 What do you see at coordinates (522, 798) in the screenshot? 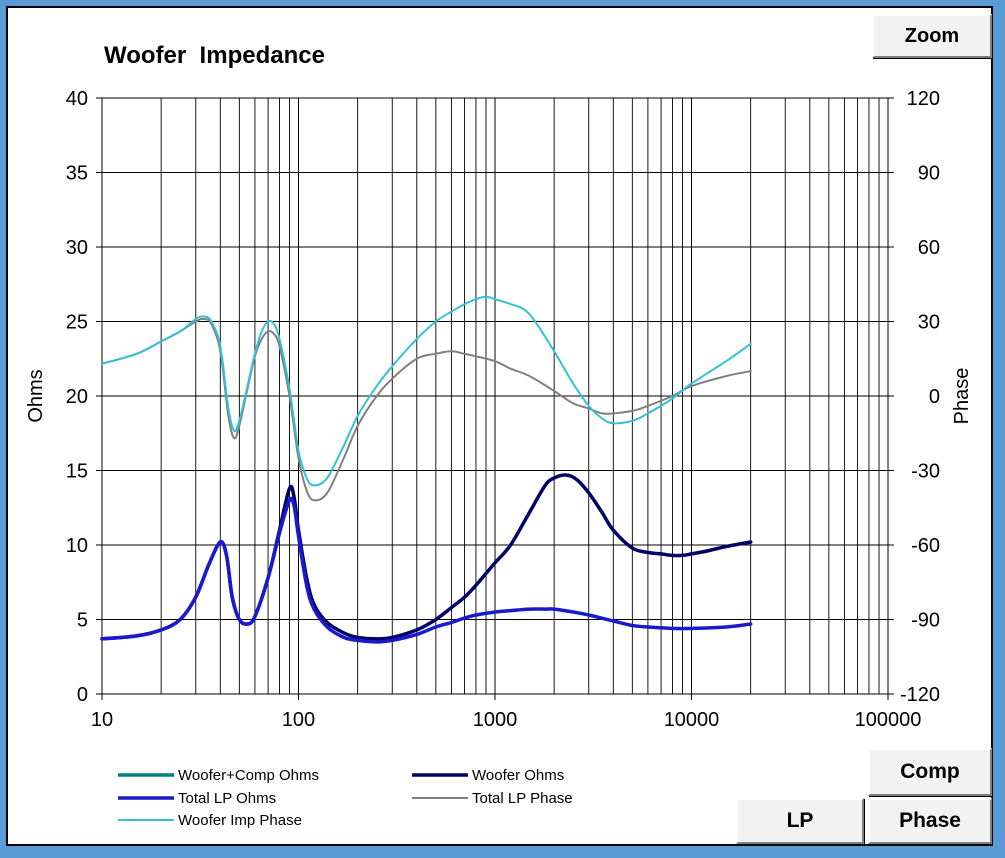
I see `legend-label-total-lp-phase: Total LP Phase` at bounding box center [522, 798].